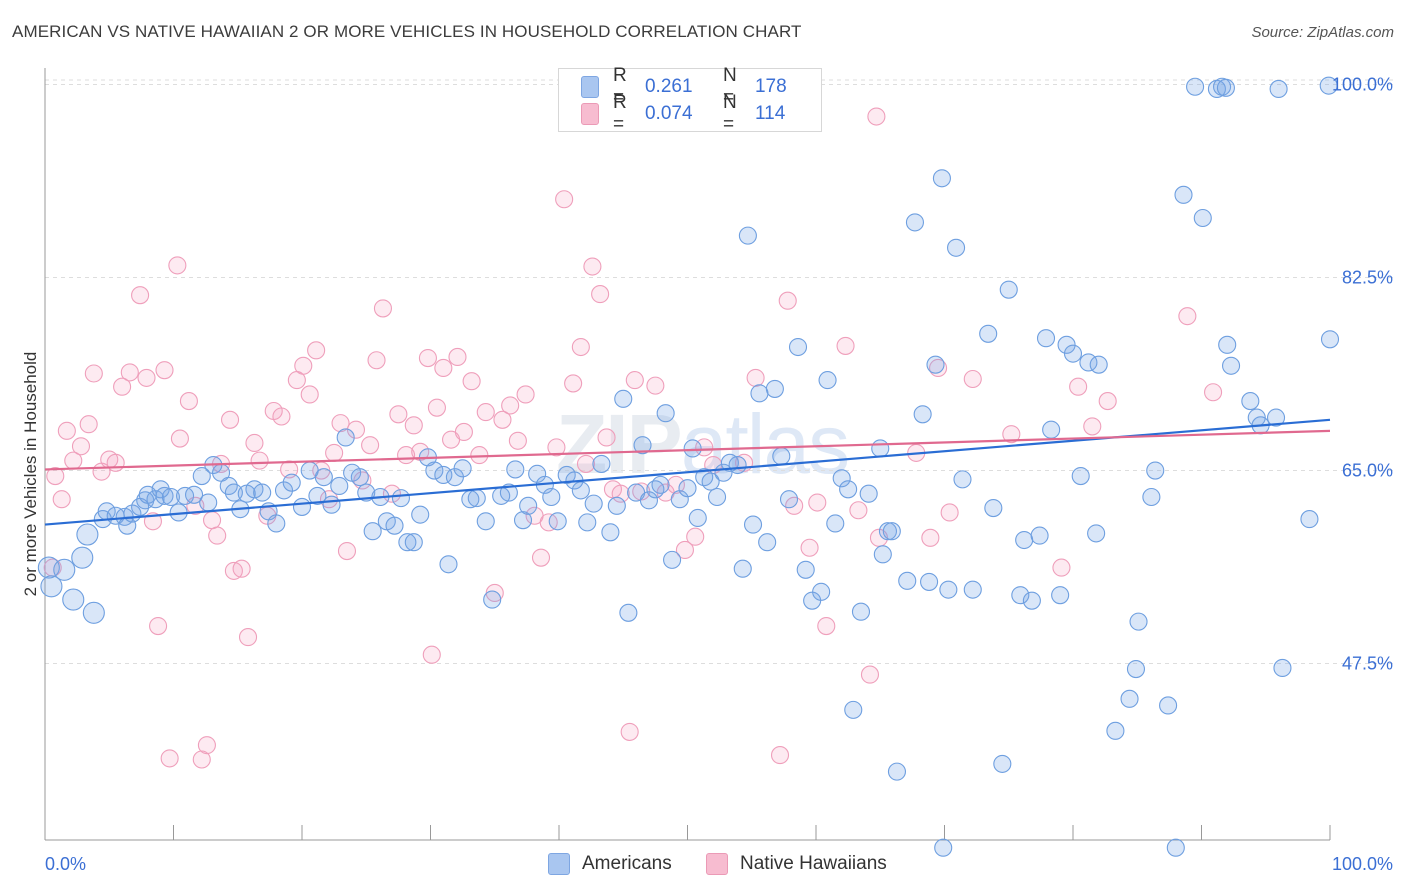  I want to click on trend-lines, so click(687, 472).